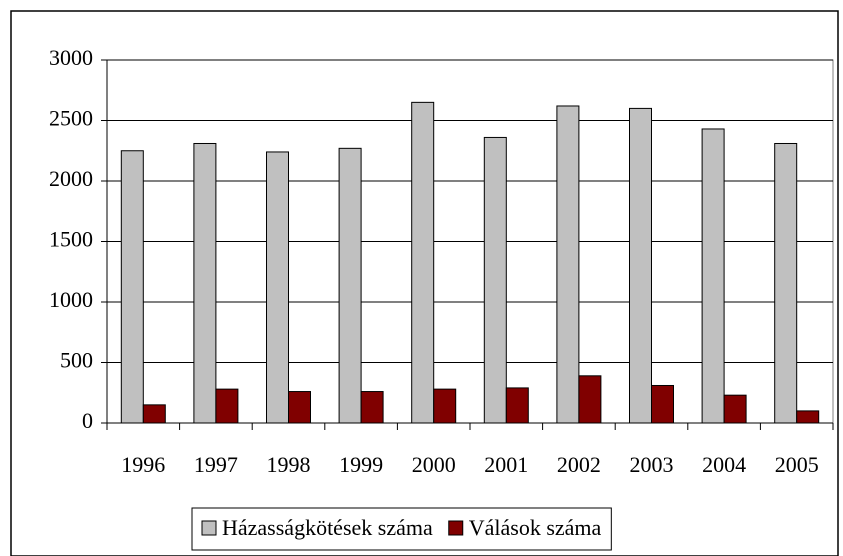 The height and width of the screenshot is (556, 843). Describe the element at coordinates (71, 178) in the screenshot. I see `y-tick-label: 2000` at that location.